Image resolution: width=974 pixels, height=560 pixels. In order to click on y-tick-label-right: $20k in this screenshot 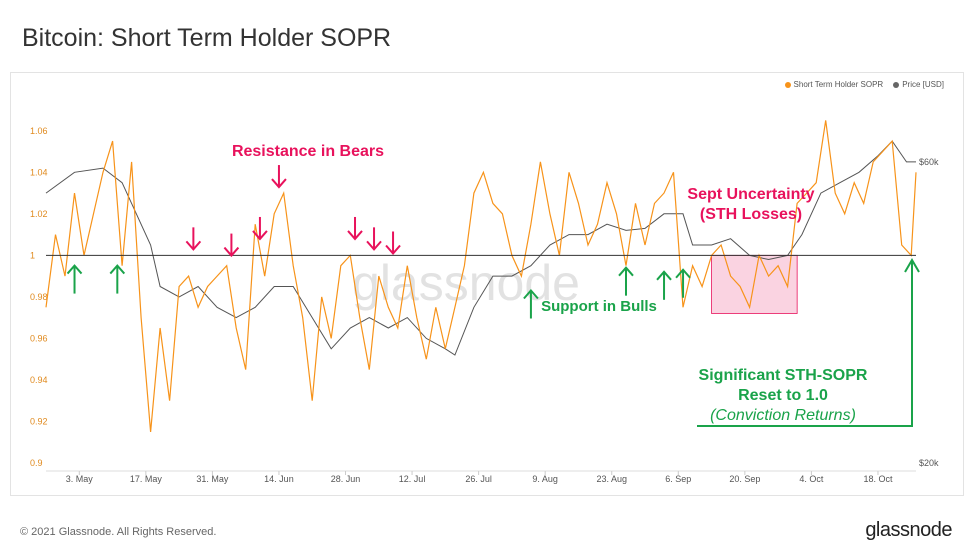, I will do `click(929, 463)`.